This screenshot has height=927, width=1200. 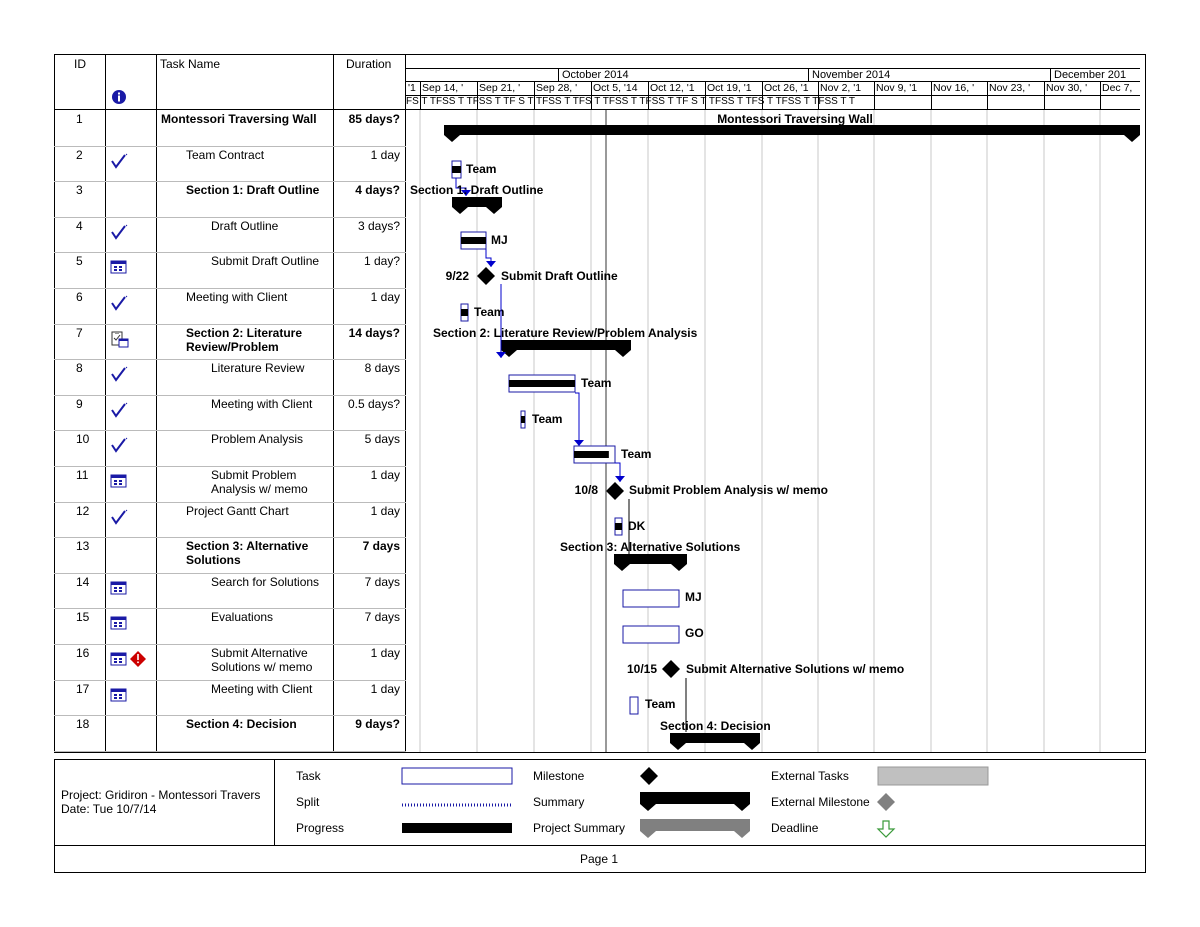 I want to click on header-bottom-line, so click(x=597, y=109).